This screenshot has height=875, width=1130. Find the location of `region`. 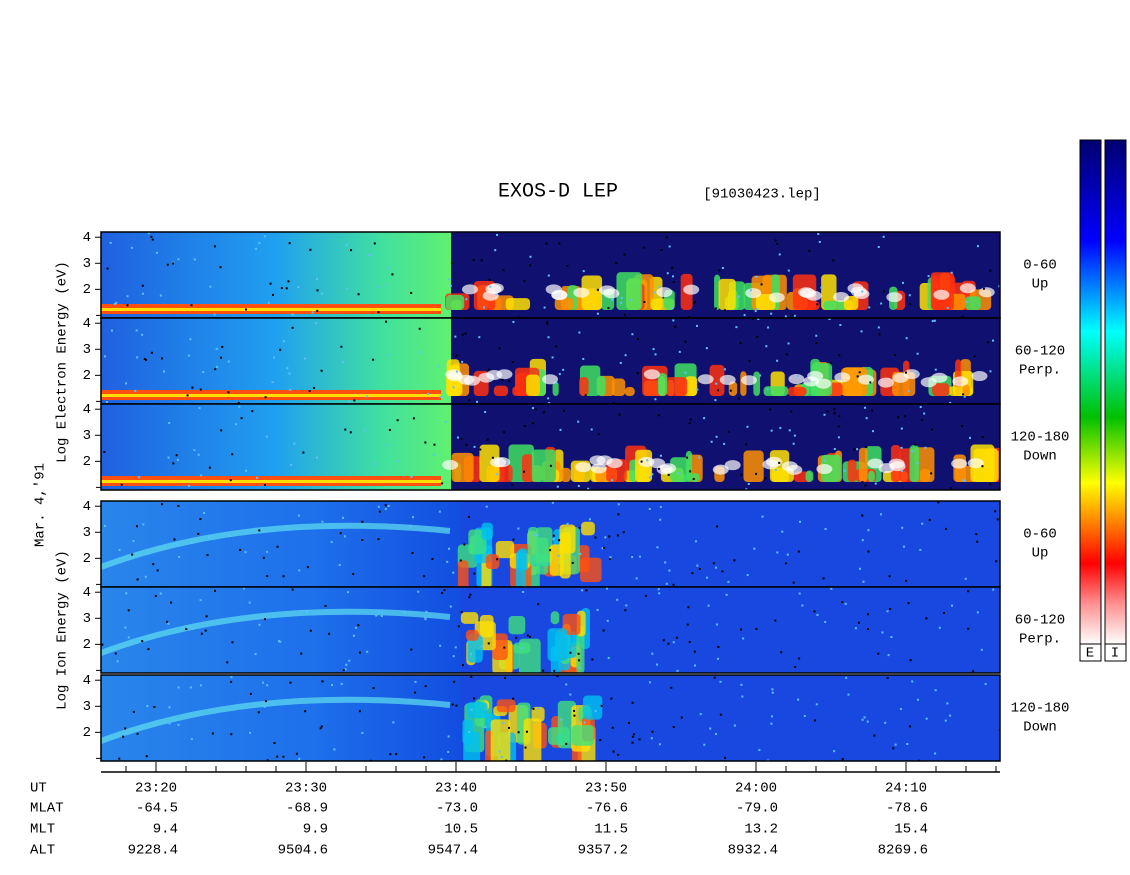

region is located at coordinates (276, 361).